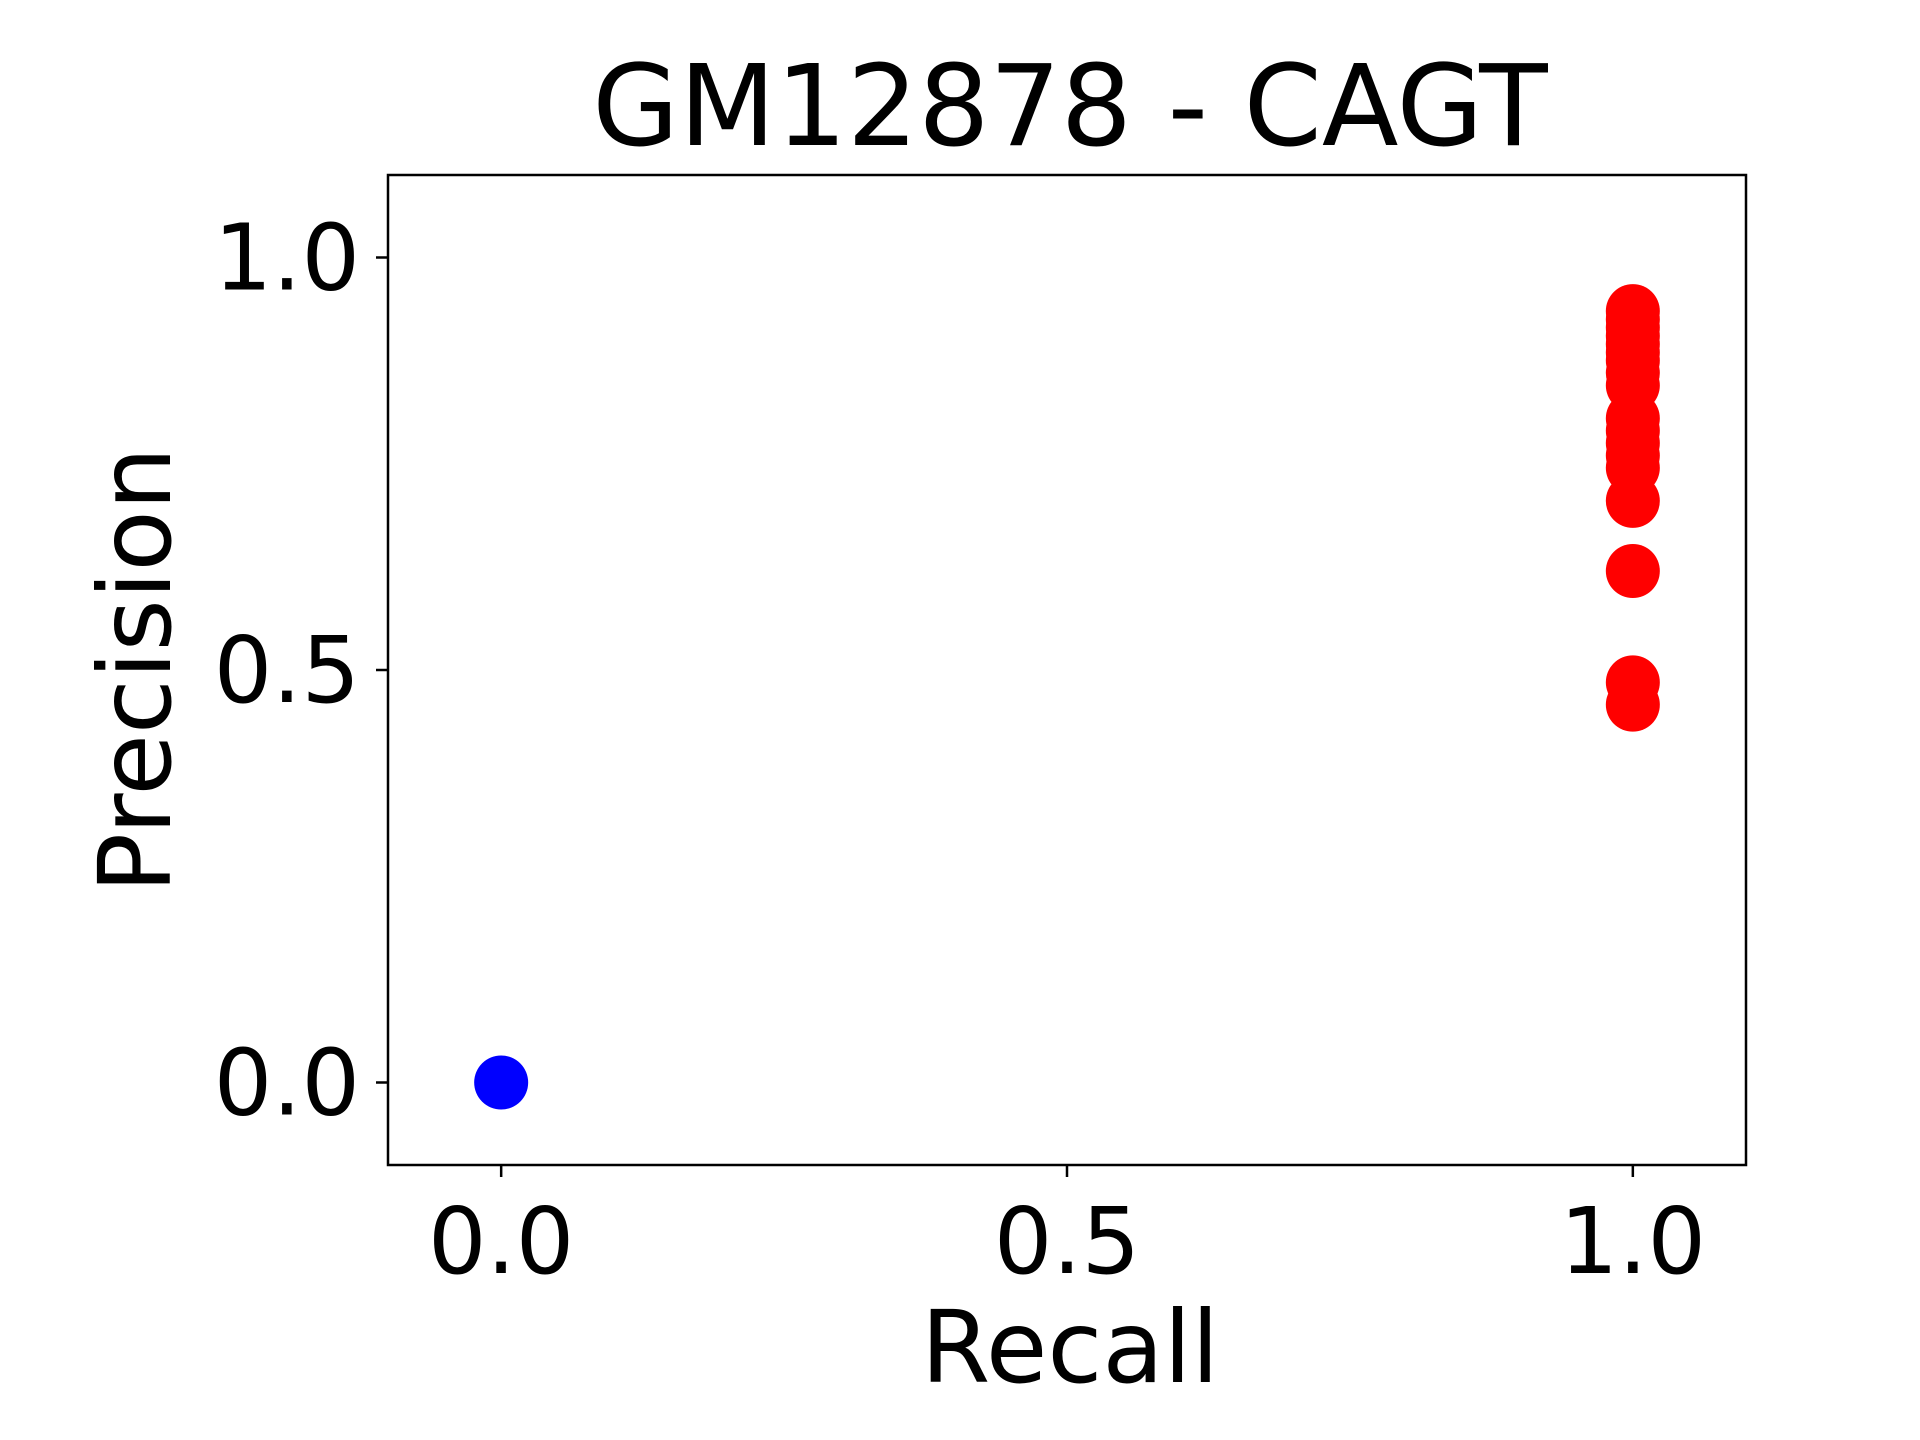  I want to click on x-axis-label: Recall, so click(1070, 1347).